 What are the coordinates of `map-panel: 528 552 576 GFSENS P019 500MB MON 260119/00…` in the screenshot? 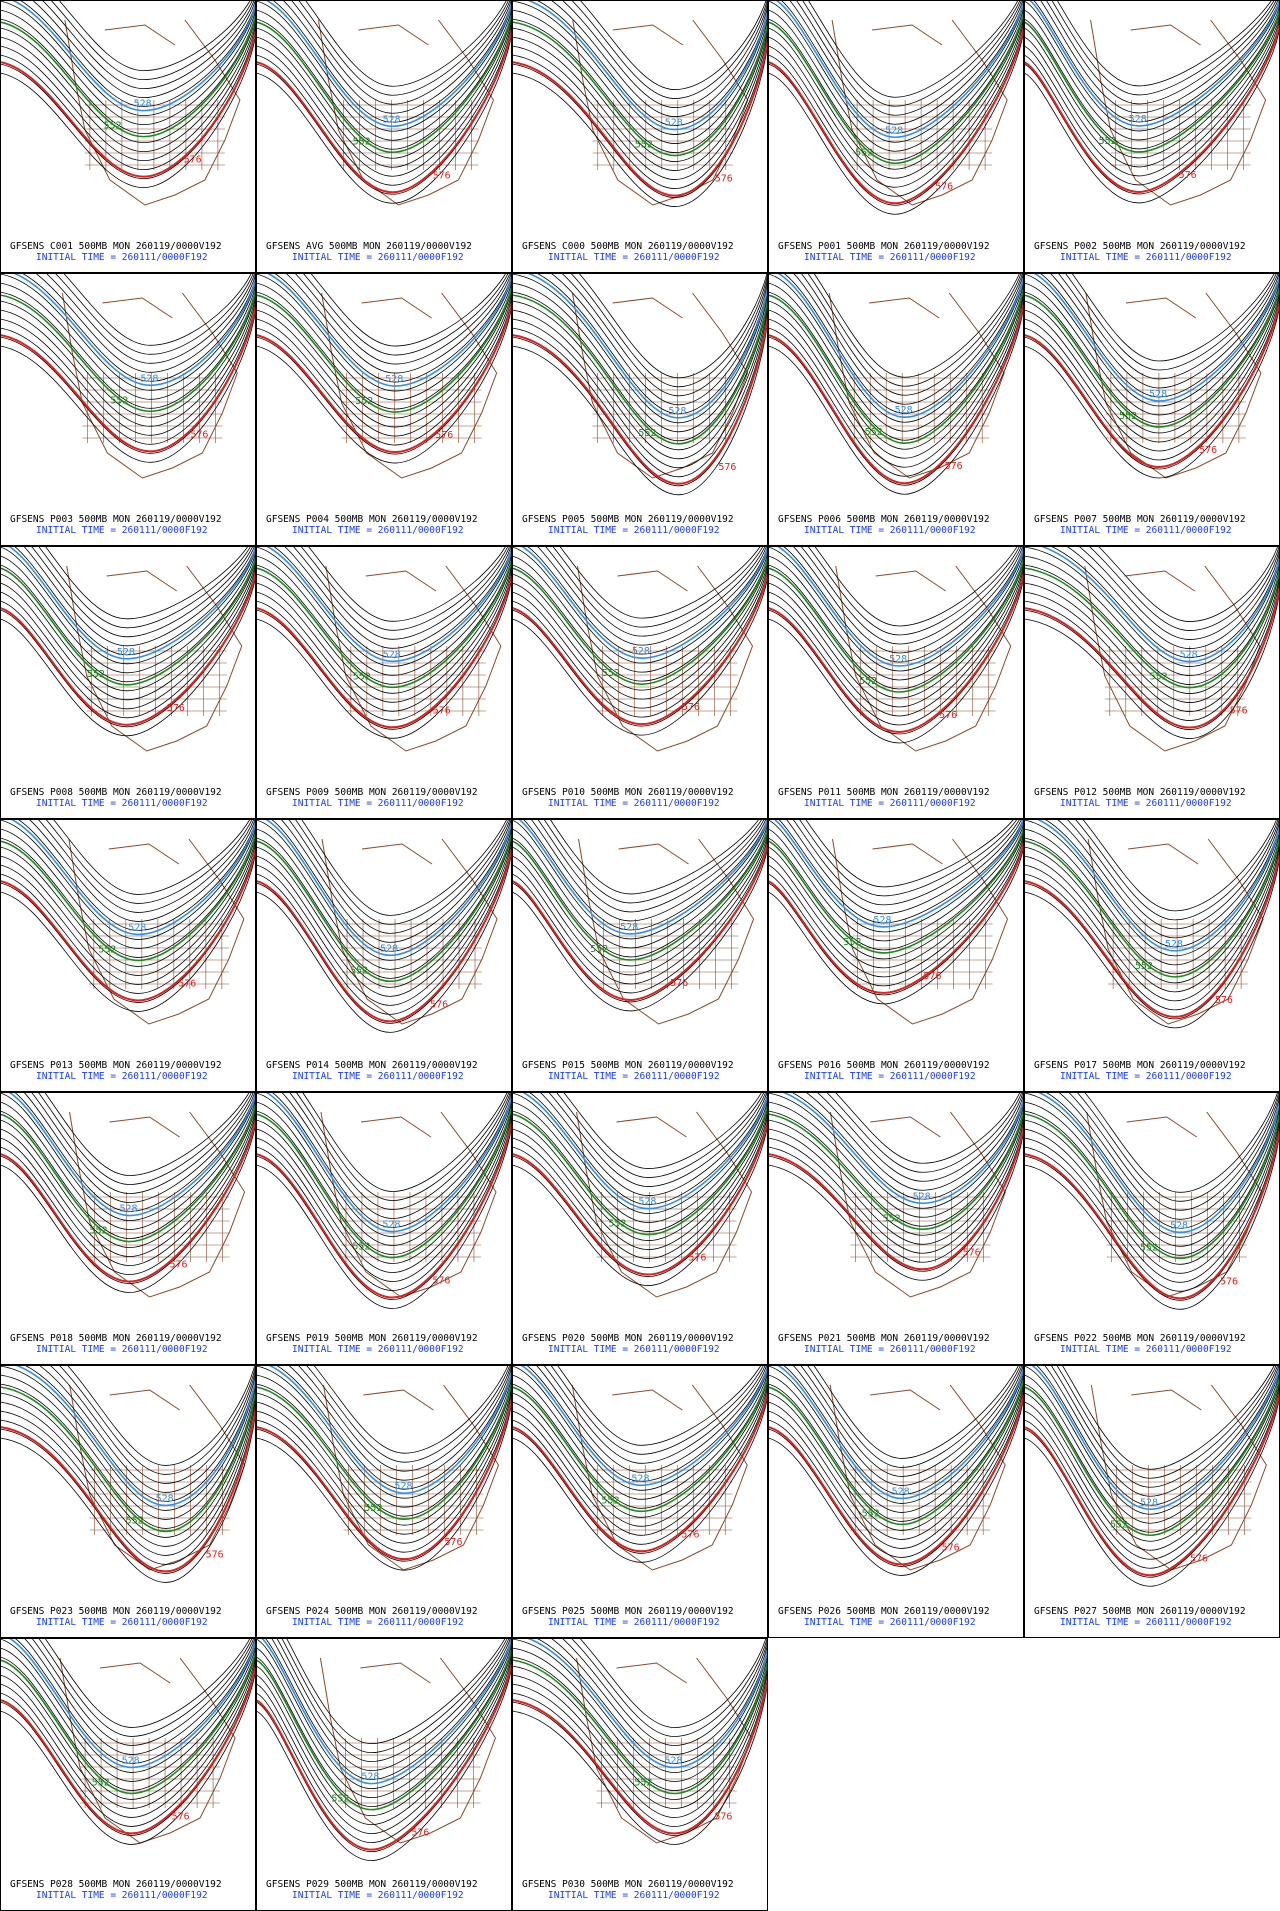 It's located at (384, 1228).